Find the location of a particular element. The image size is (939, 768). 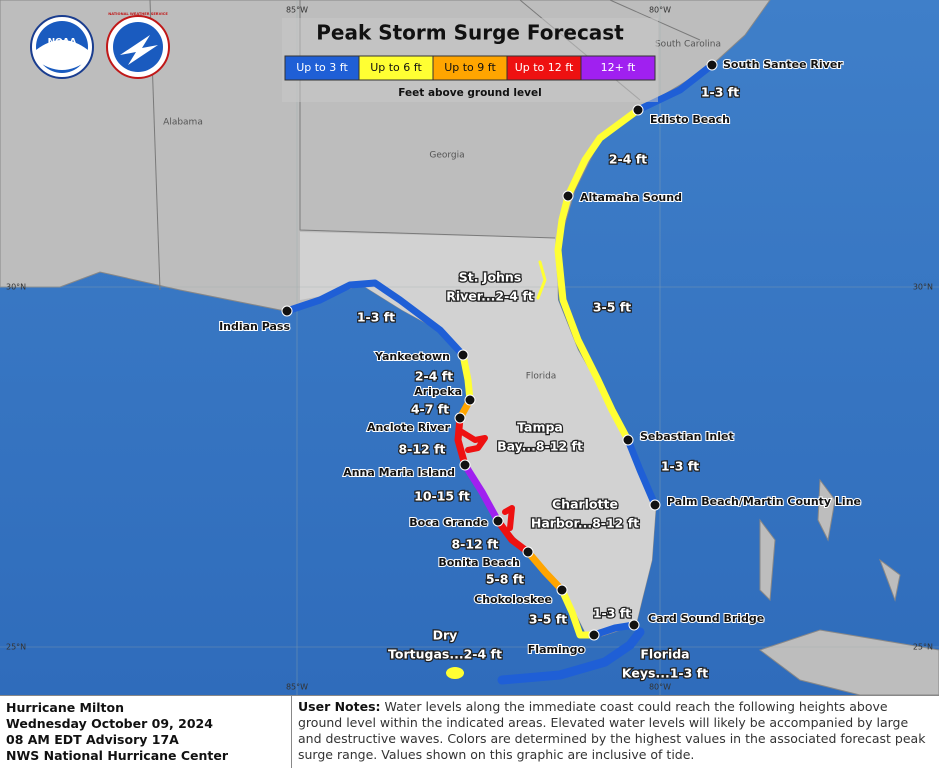

state-label: Florida is located at coordinates (541, 377).